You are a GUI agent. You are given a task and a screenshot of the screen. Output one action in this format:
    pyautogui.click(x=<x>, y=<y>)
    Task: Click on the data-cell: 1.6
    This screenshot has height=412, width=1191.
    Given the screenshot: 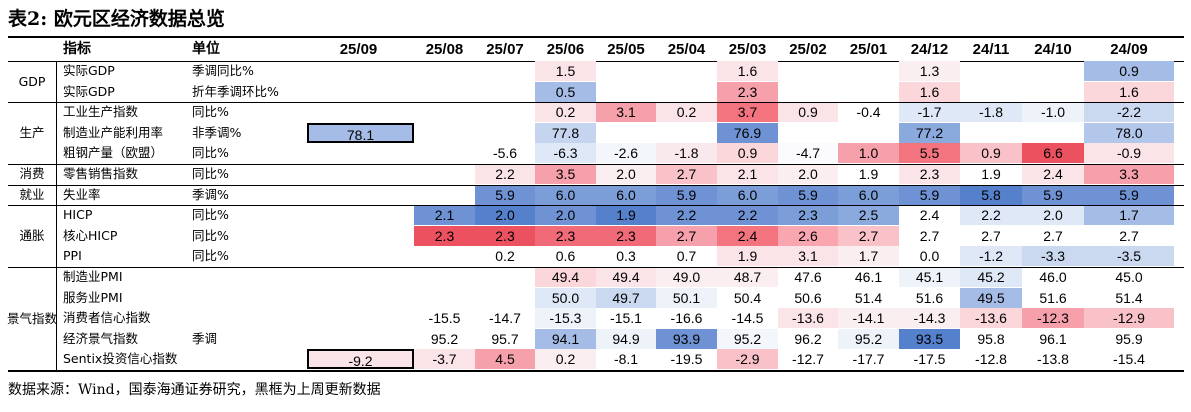 What is the action you would take?
    pyautogui.click(x=929, y=91)
    